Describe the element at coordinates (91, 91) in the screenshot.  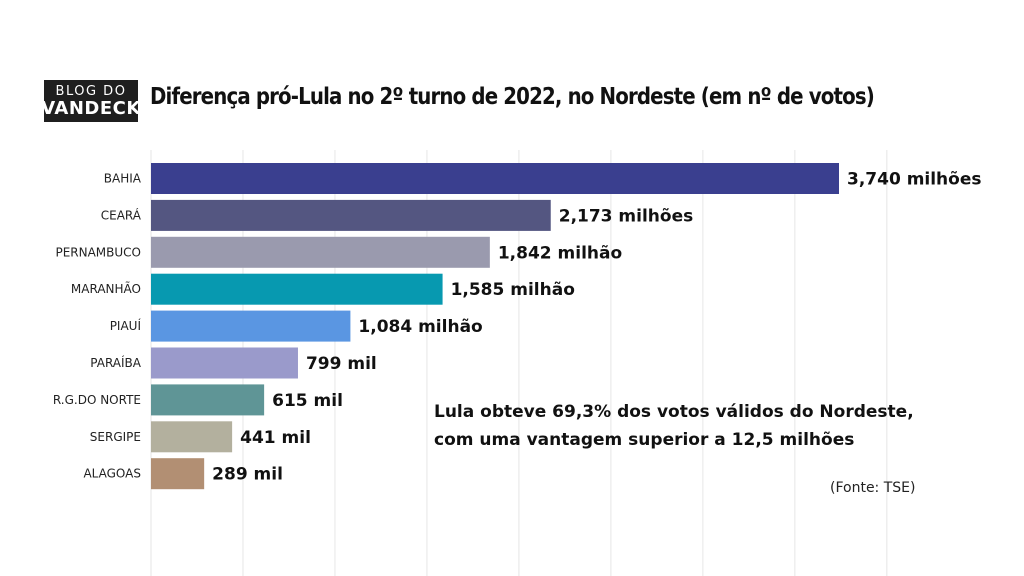
I see `logo-line-1: BLOG DO` at that location.